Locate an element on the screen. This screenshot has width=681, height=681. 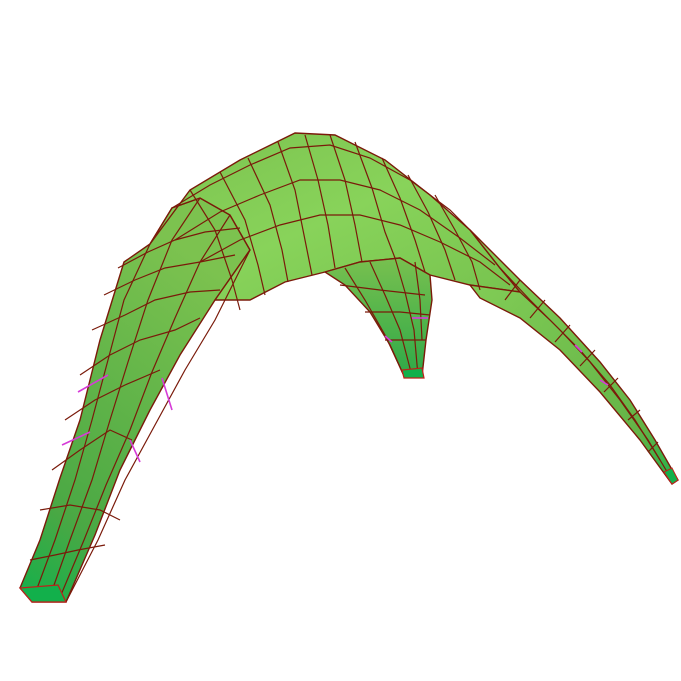
left-foot is located at coordinates (42, 593).